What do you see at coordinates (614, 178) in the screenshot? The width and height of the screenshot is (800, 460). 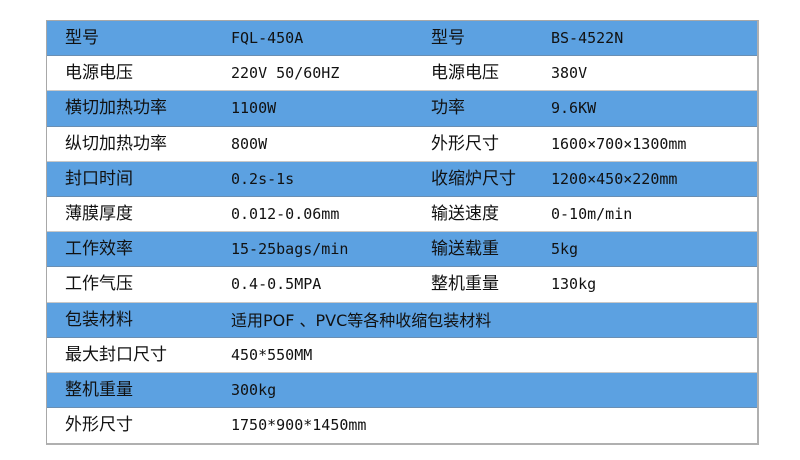 I see `spec-value-2: 1200×450×220mm` at bounding box center [614, 178].